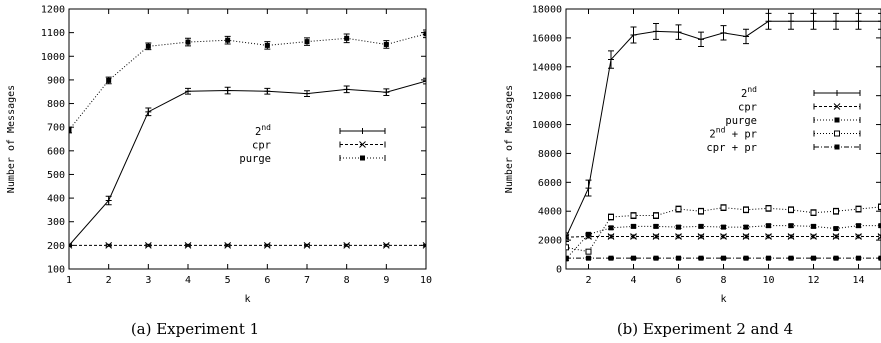 This screenshot has height=343, width=881. What do you see at coordinates (347, 280) in the screenshot?
I see `x-tick-label: 8` at bounding box center [347, 280].